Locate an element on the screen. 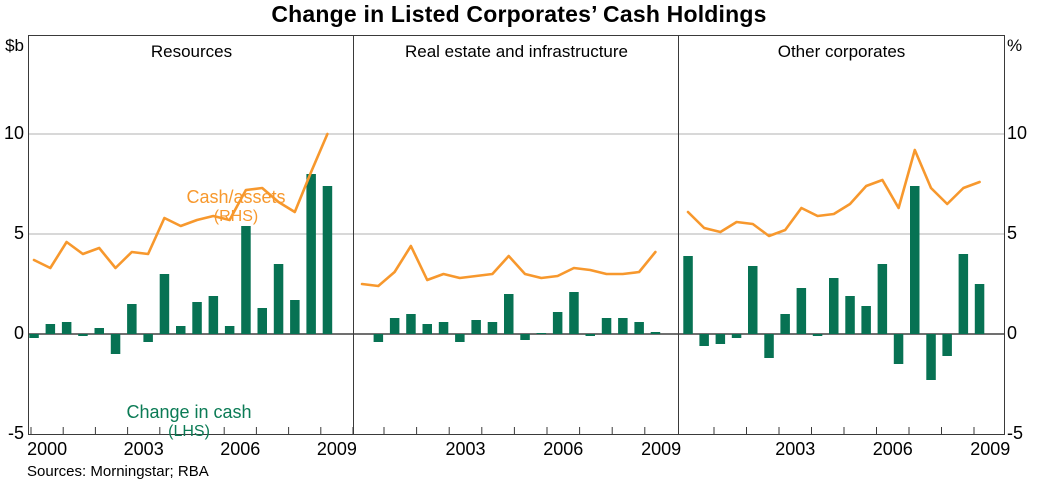 This screenshot has width=1038, height=486. source-note: Sources: Morningstar; RBA is located at coordinates (118, 471).